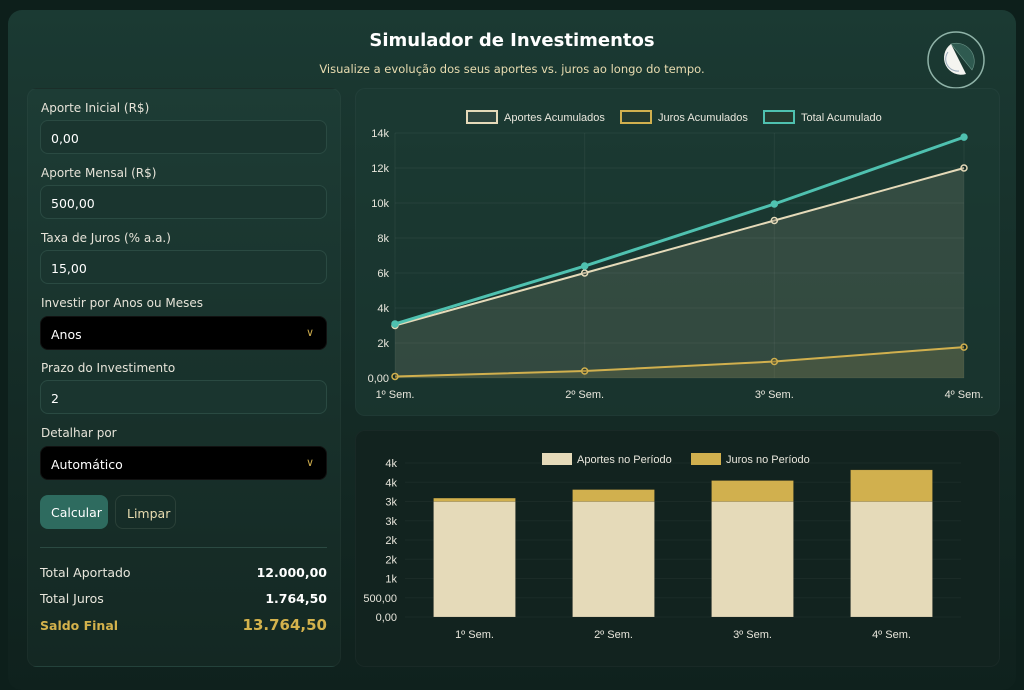 This screenshot has width=1024, height=690. I want to click on legend-label: Aportes Acumulados, so click(554, 118).